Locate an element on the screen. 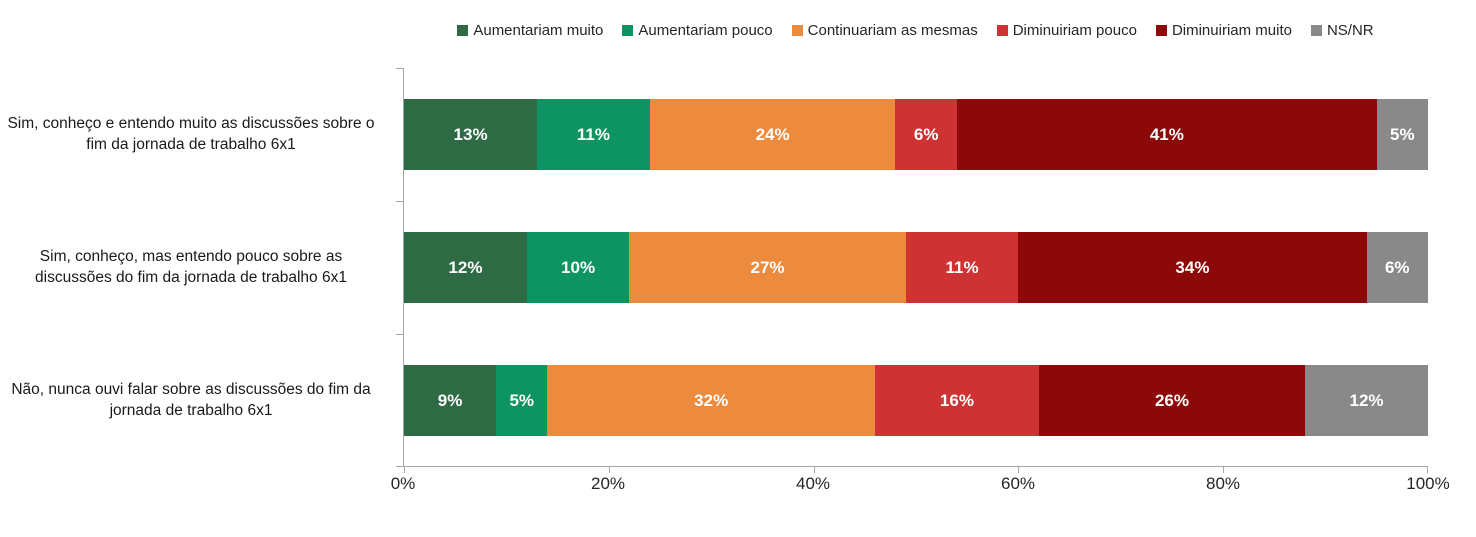 The height and width of the screenshot is (537, 1476). bar-segment-label: 16% is located at coordinates (956, 400).